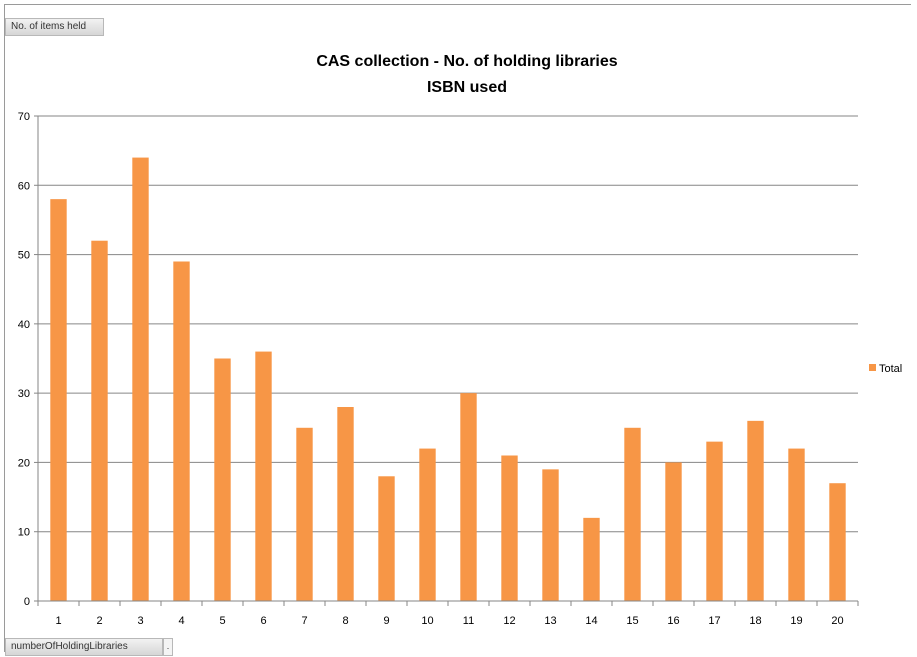 Image resolution: width=917 pixels, height=657 pixels. Describe the element at coordinates (467, 87) in the screenshot. I see `chart-subtitle: ISBN used` at that location.